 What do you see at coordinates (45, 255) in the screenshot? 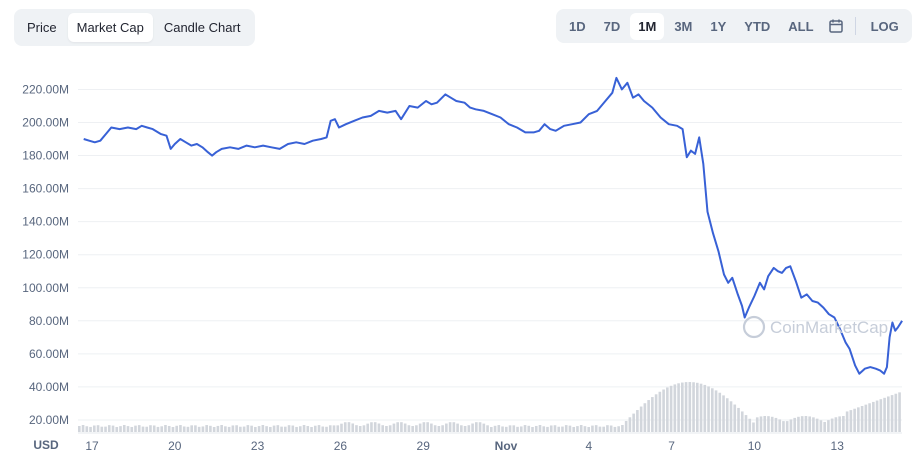
I see `y-tick-label: 120.00M` at bounding box center [45, 255].